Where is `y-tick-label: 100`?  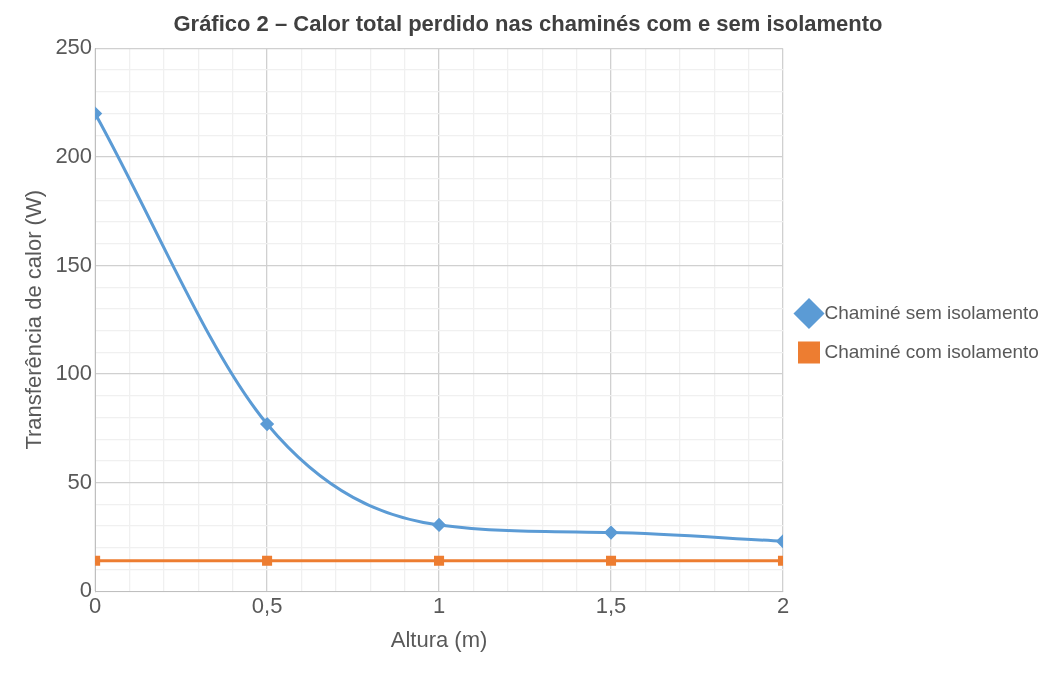 y-tick-label: 100 is located at coordinates (74, 373).